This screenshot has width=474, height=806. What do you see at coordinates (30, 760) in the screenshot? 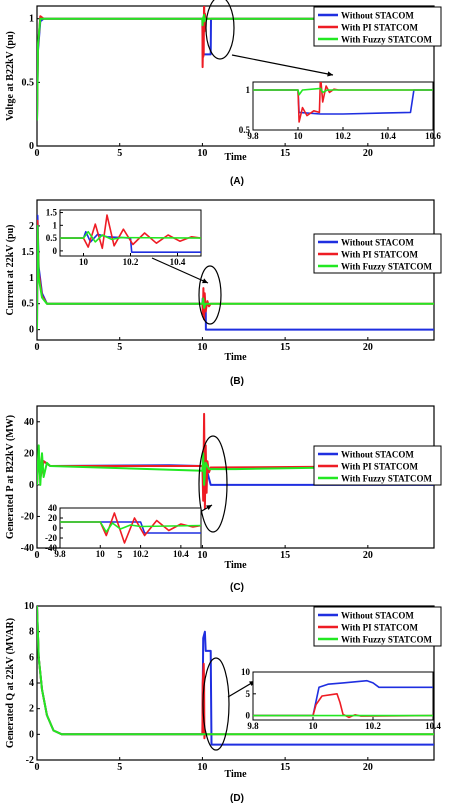
I see `chart-d-ytick-label: -2` at bounding box center [30, 760].